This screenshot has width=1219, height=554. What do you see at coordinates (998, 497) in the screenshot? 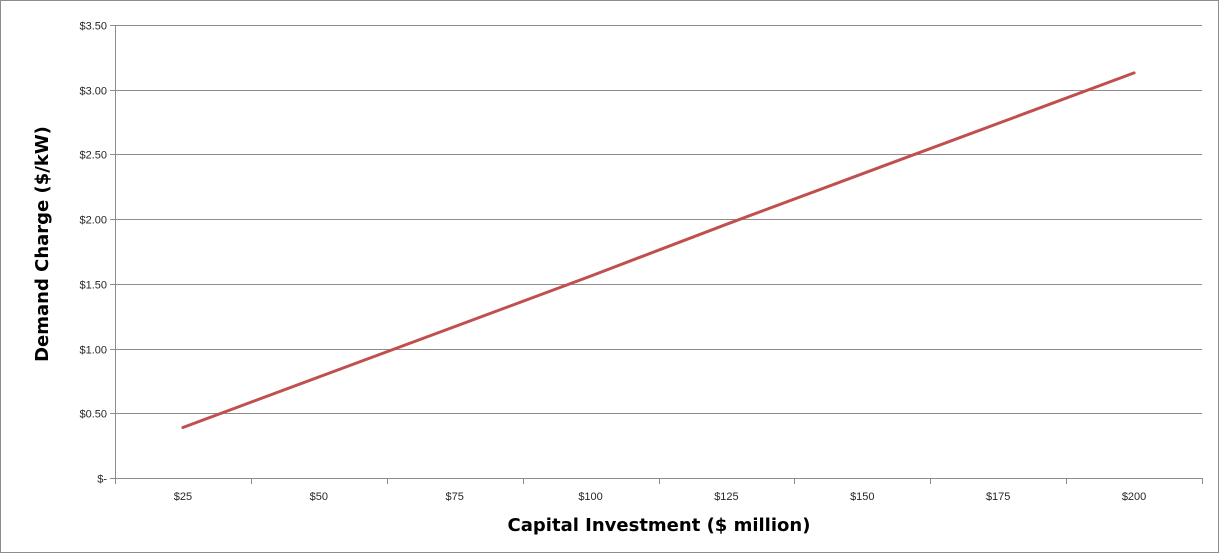
I see `x-tick-label: $175` at bounding box center [998, 497].